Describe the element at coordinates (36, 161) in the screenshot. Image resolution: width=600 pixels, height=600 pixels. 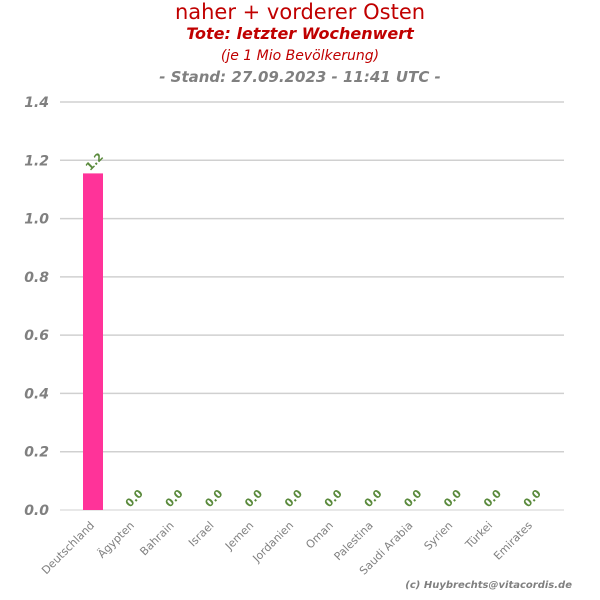
I see `y-tick-label: 1.2` at that location.